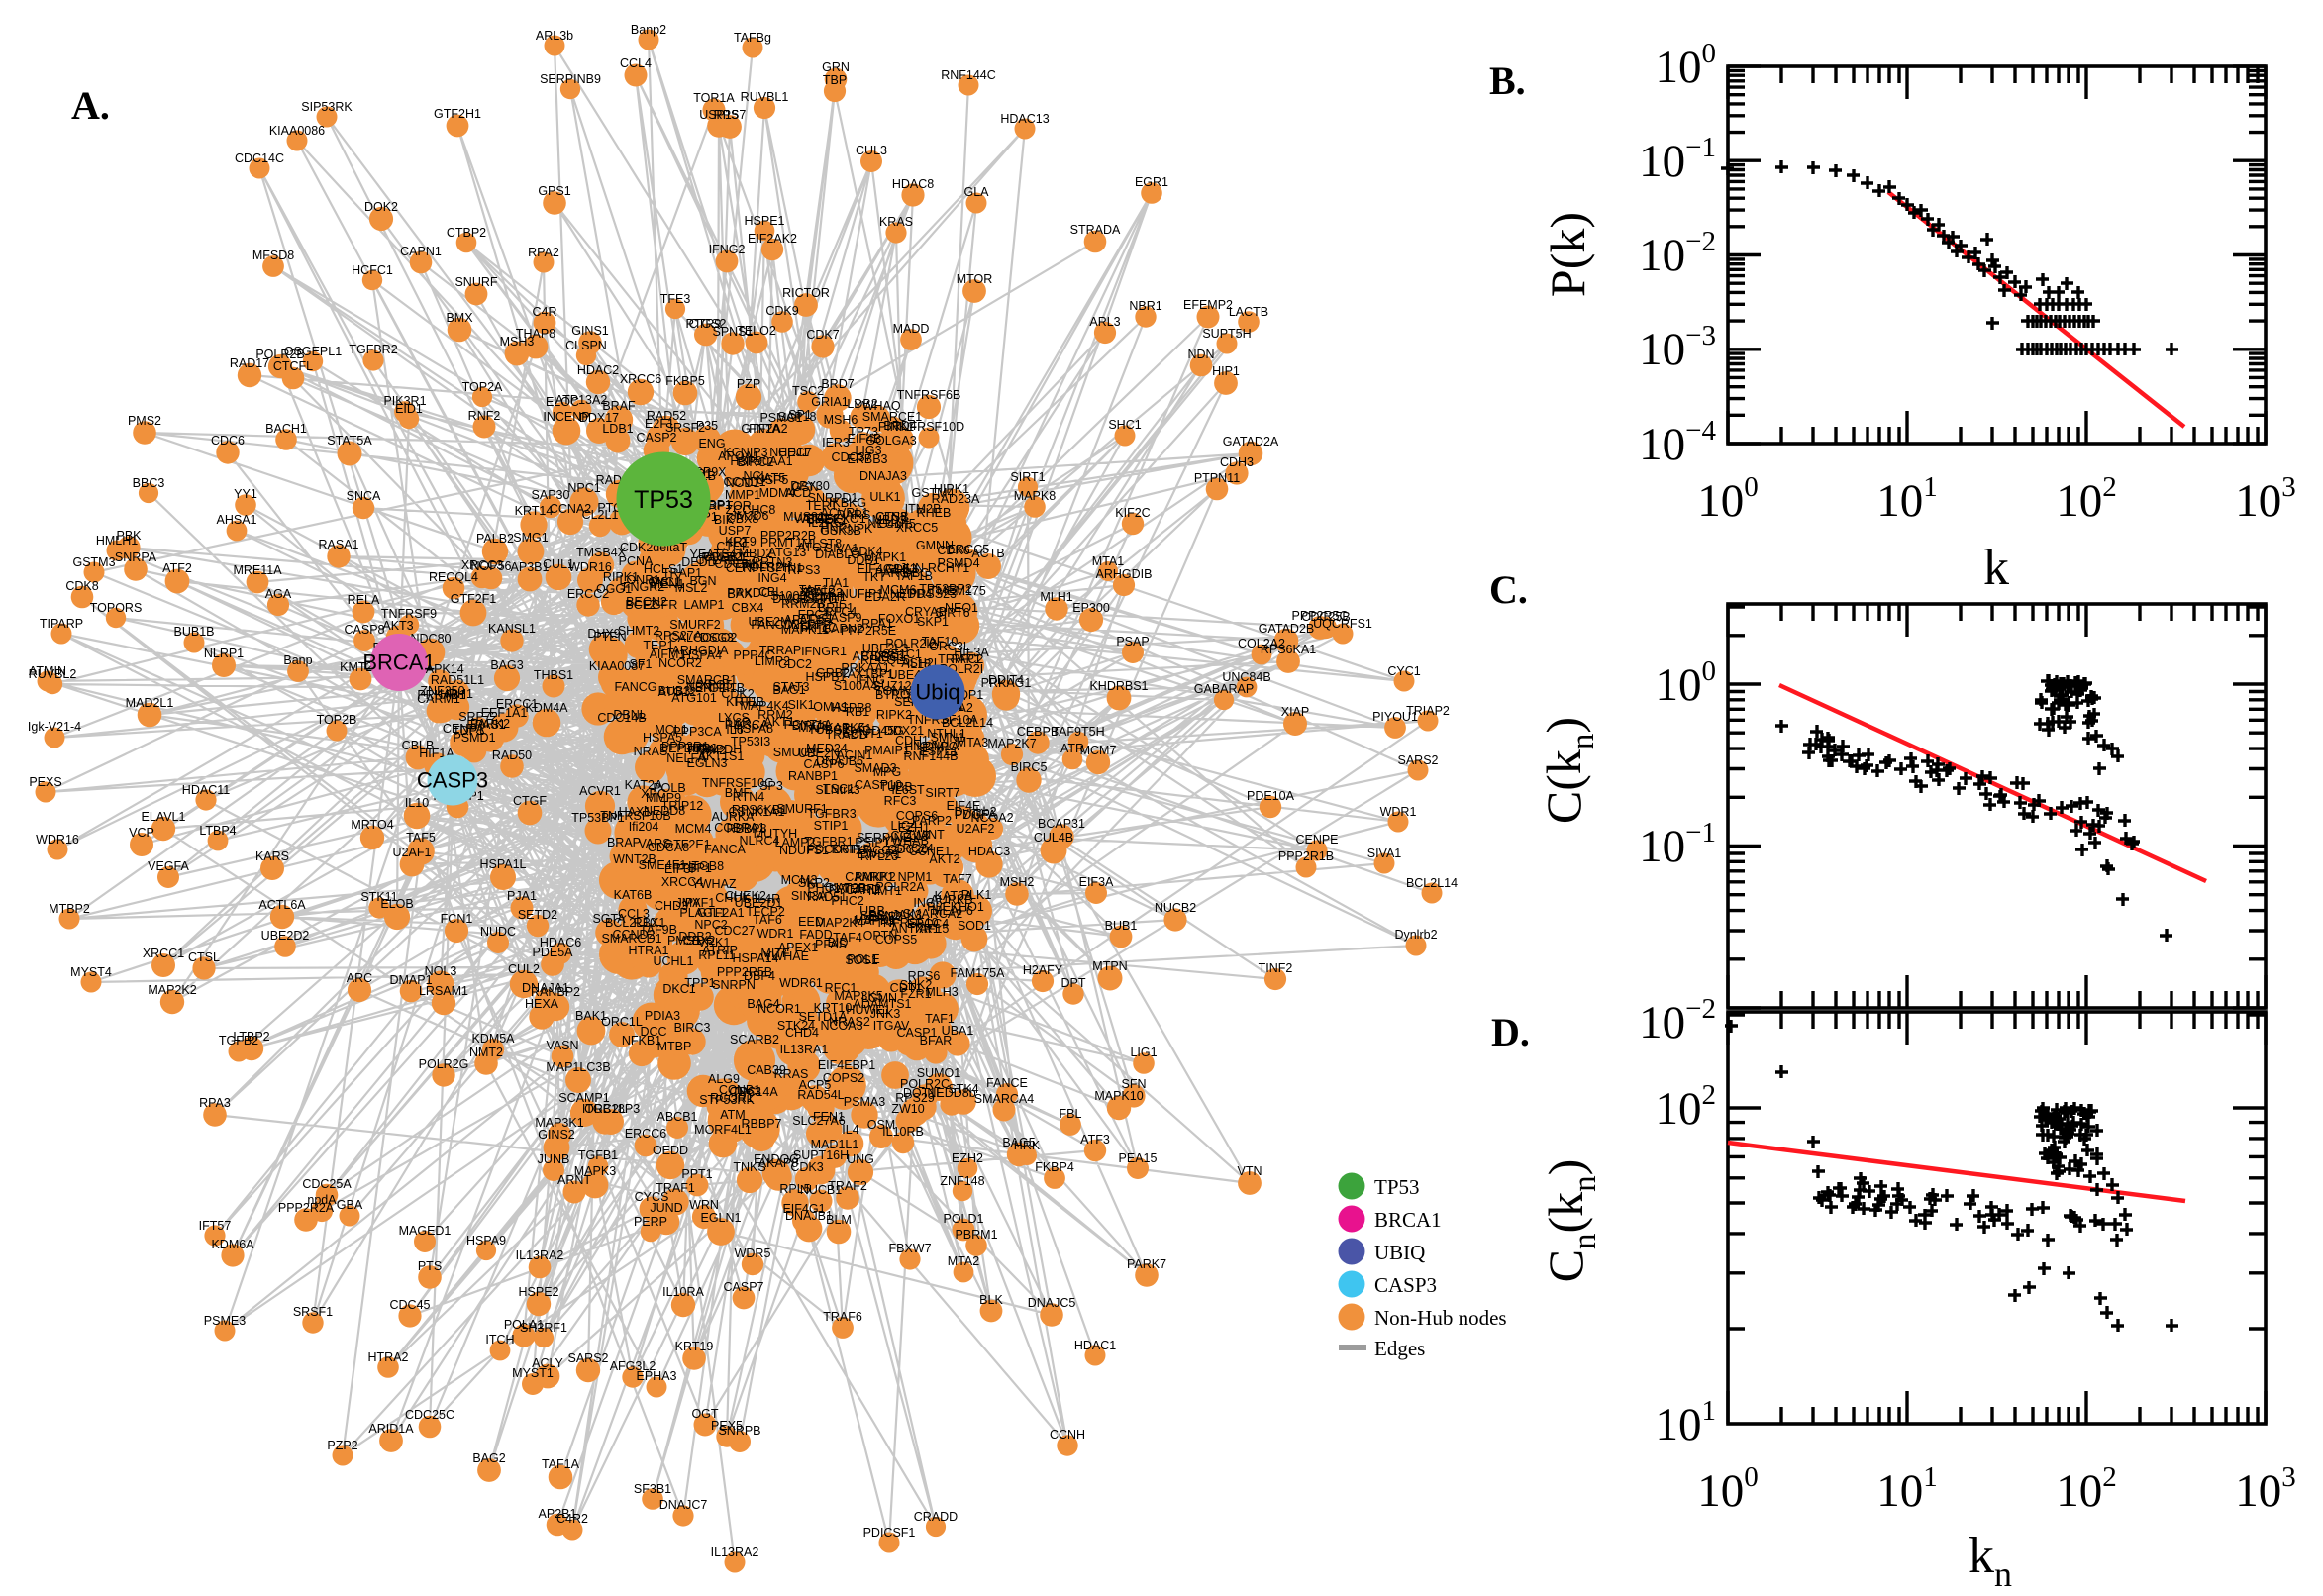 The image size is (2323, 1596). Describe the element at coordinates (885, 1014) in the screenshot. I see `svg-text: JNK3` at that location.